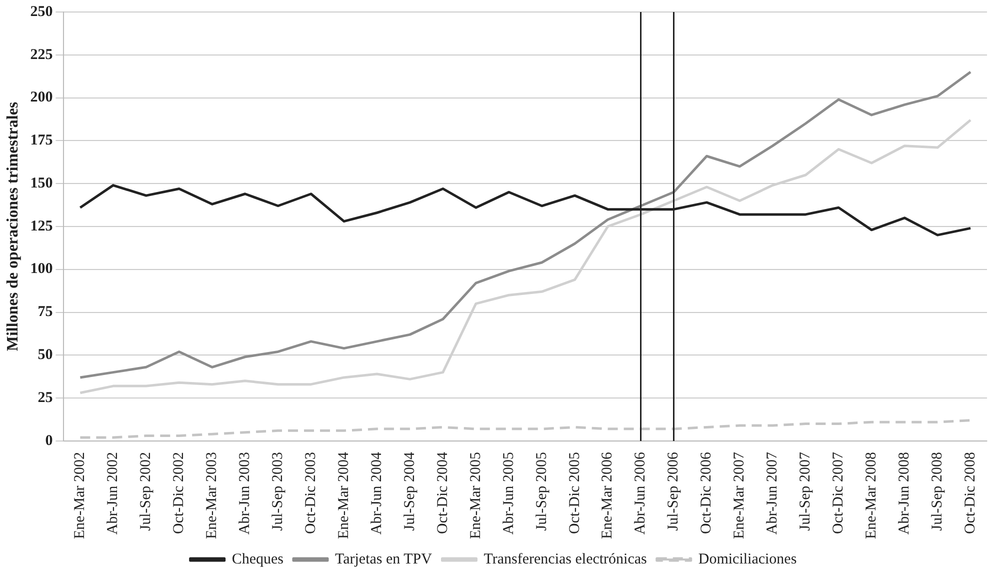 The width and height of the screenshot is (995, 577). Describe the element at coordinates (838, 492) in the screenshot. I see `x-tick-label: Oct-Dic 2007` at that location.